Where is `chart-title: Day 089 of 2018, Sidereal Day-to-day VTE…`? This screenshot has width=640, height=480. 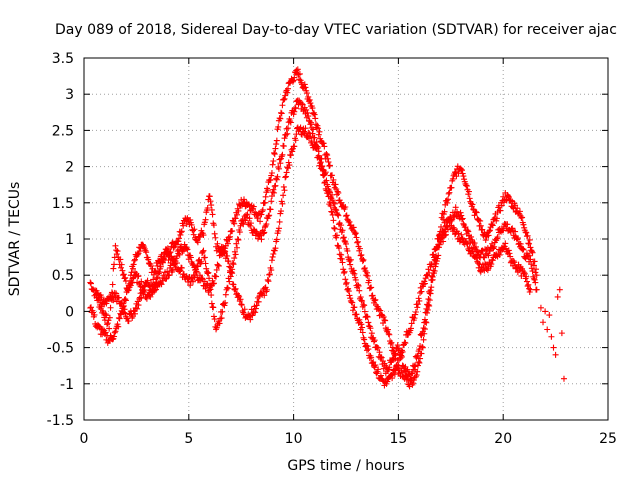 chart-title: Day 089 of 2018, Sidereal Day-to-day VTE… is located at coordinates (336, 30).